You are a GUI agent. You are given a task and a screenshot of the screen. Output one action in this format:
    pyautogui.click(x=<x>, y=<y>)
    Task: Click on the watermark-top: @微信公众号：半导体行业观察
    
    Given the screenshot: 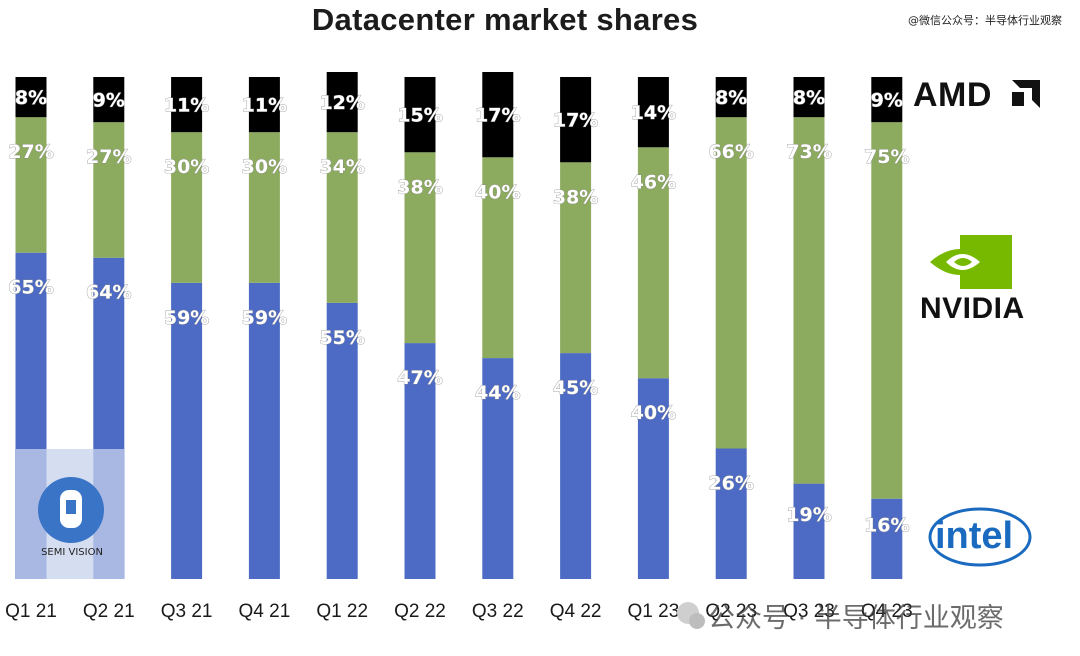 What is the action you would take?
    pyautogui.click(x=985, y=20)
    